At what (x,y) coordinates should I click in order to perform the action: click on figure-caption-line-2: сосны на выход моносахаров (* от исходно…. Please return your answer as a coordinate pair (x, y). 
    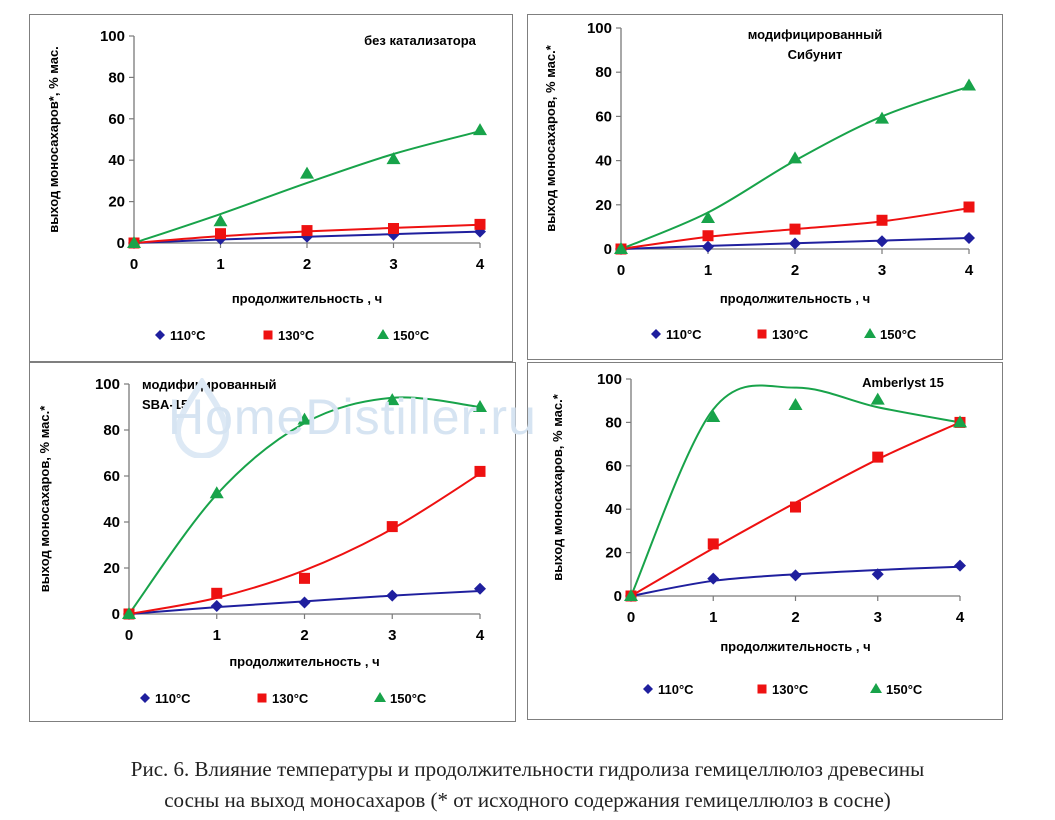
    Looking at the image, I should click on (527, 800).